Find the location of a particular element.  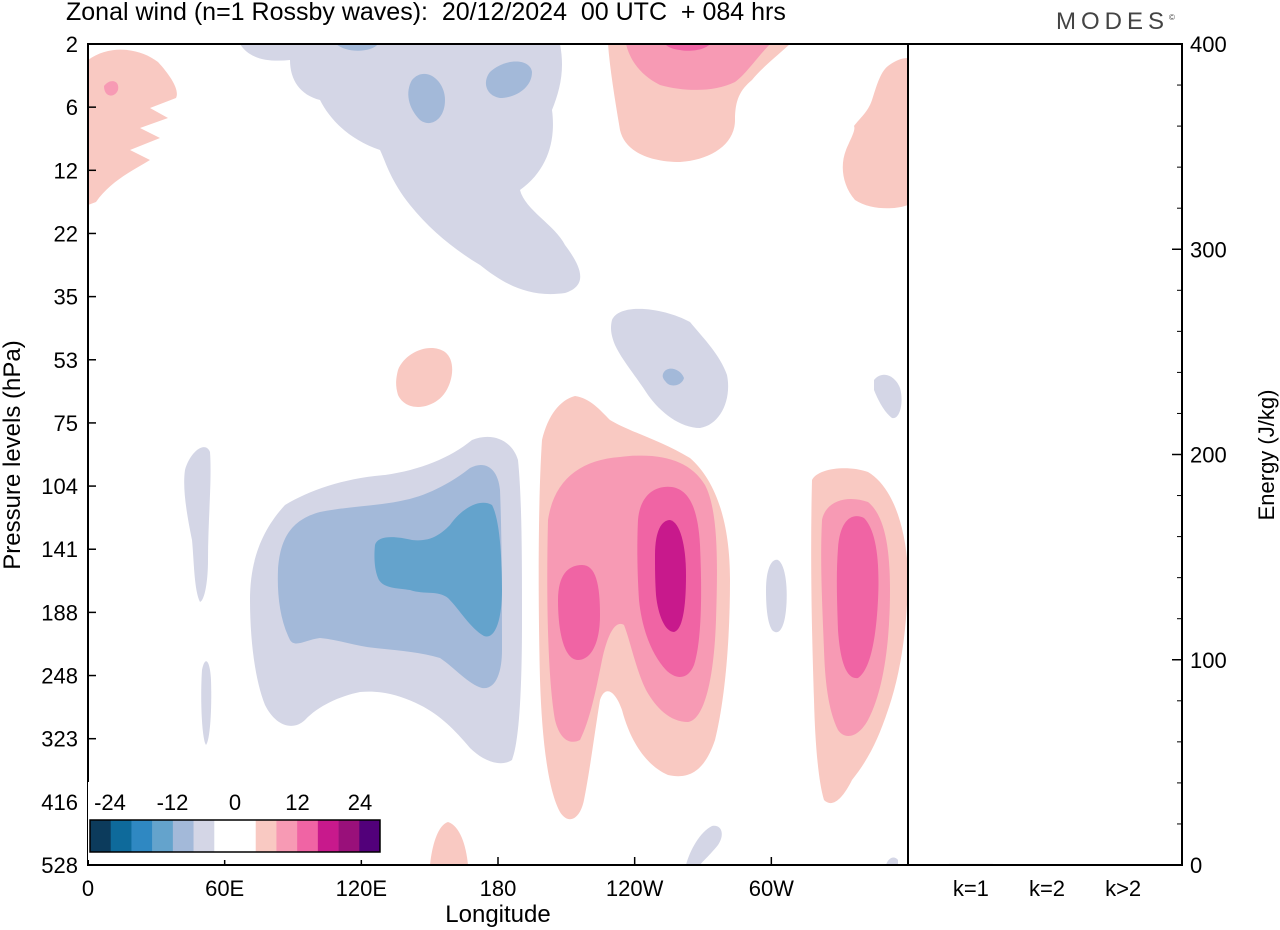

colorbar-frame is located at coordinates (235, 836).